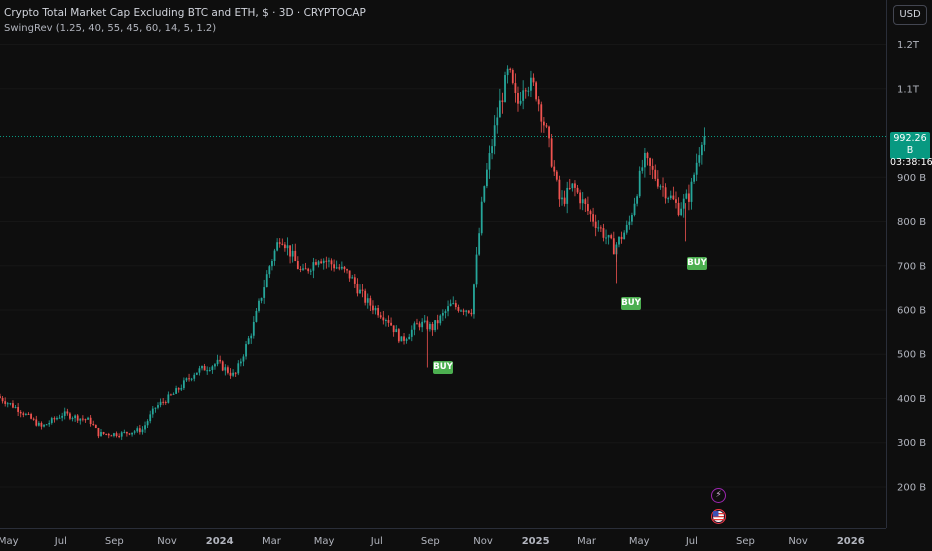 The height and width of the screenshot is (551, 932). I want to click on us-flag-icon, so click(718, 516).